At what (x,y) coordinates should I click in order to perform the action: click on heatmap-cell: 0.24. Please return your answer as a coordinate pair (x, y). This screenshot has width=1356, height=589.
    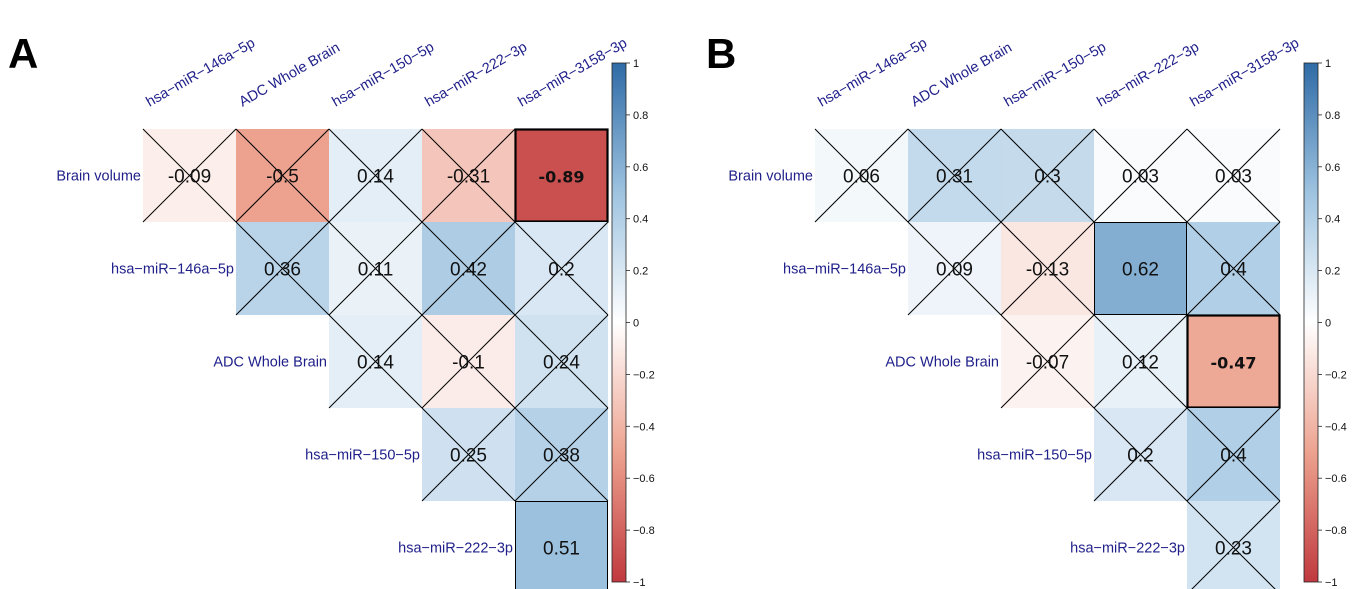
    Looking at the image, I should click on (561, 361).